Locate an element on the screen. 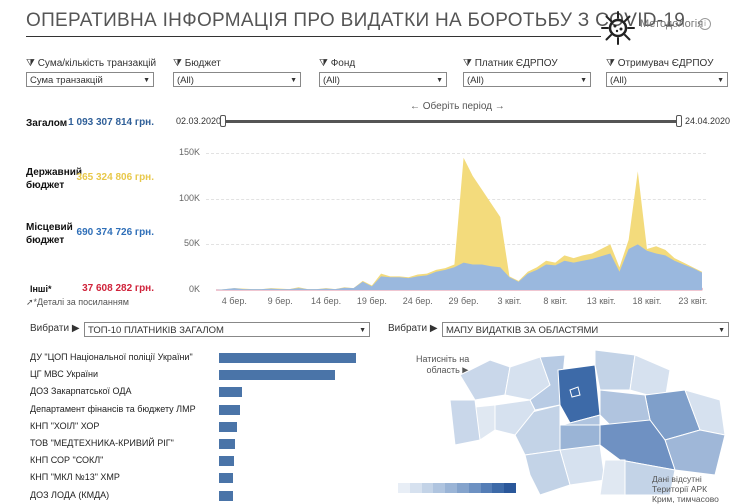 Image resolution: width=750 pixels, height=504 pixels. map-region-chernihiv is located at coordinates (615, 370).